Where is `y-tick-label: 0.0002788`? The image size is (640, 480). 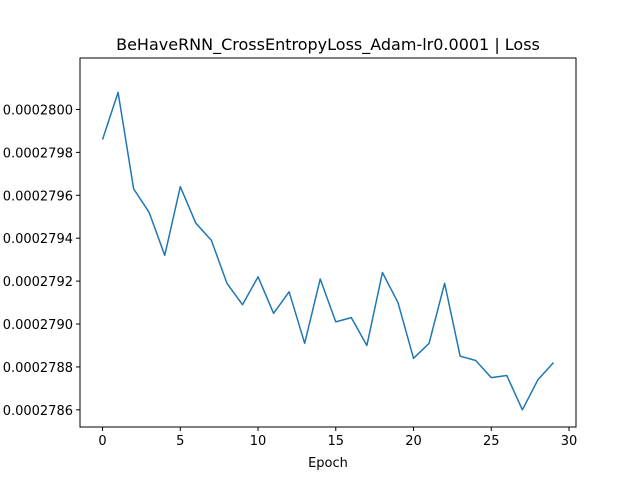 y-tick-label: 0.0002788 is located at coordinates (38, 368).